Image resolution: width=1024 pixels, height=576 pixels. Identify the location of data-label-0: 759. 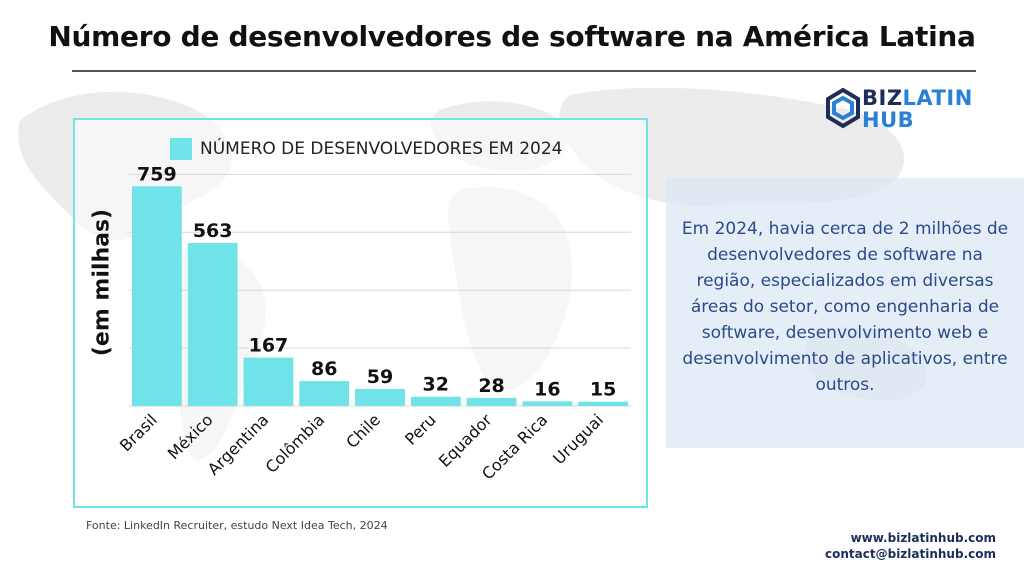
(157, 174).